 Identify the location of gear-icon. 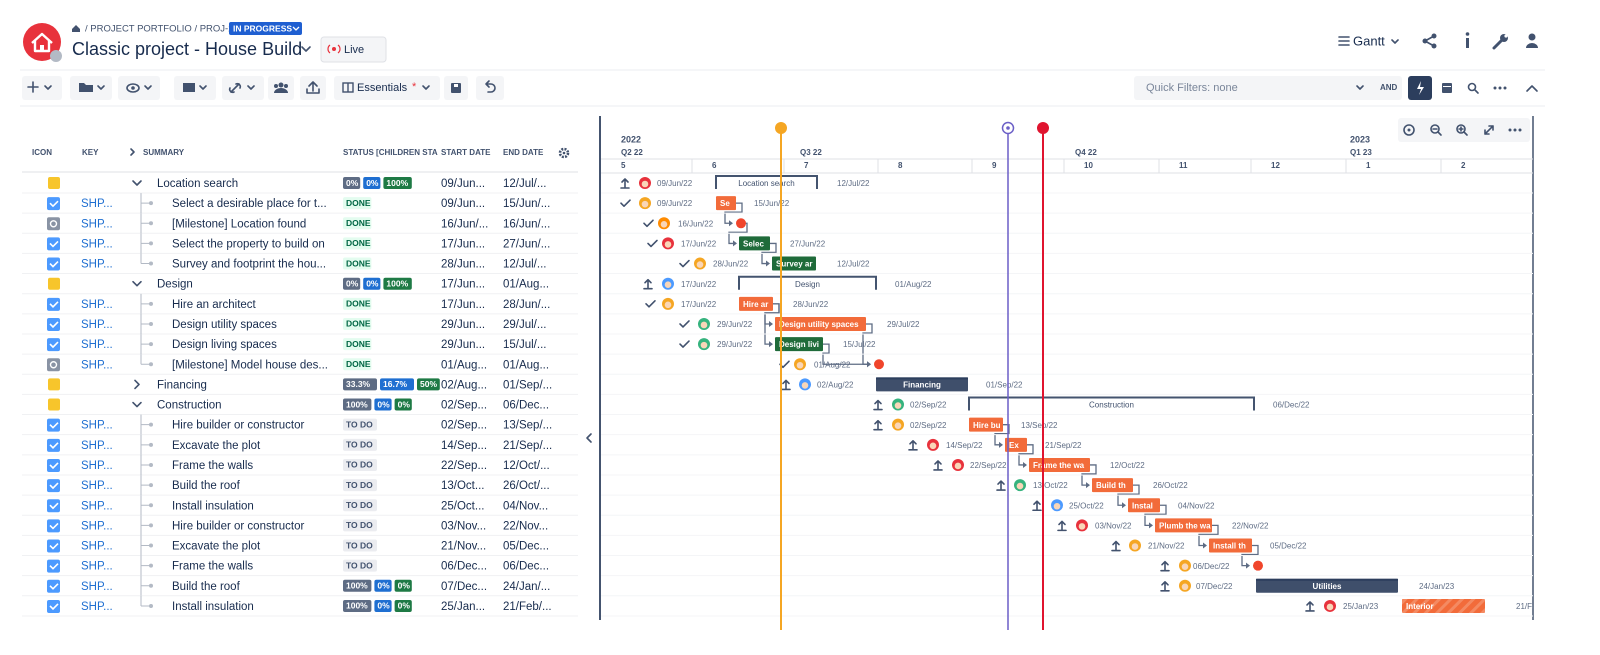
(564, 153).